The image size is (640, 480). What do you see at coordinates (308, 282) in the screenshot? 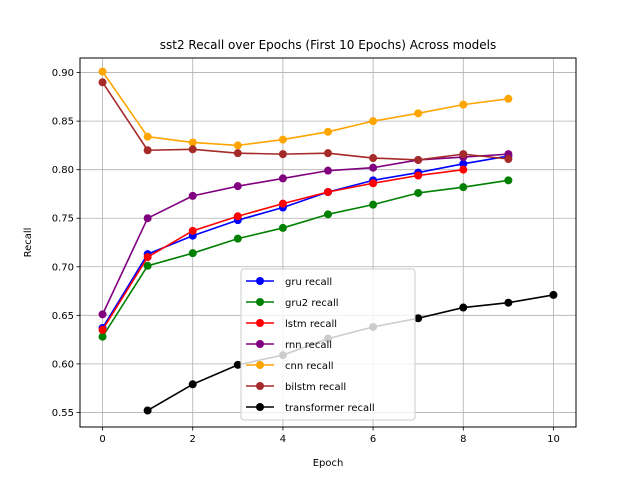
I see `legend-label: gru recall` at bounding box center [308, 282].